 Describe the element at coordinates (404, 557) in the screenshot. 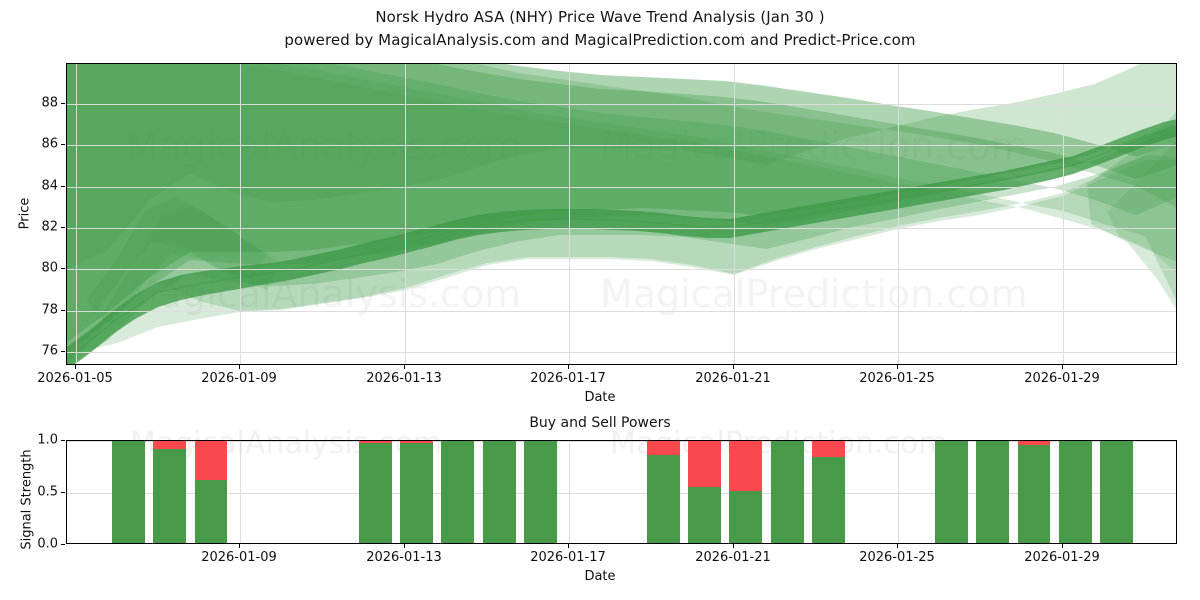

I see `xtick-signal-1: 2026-01-13` at that location.